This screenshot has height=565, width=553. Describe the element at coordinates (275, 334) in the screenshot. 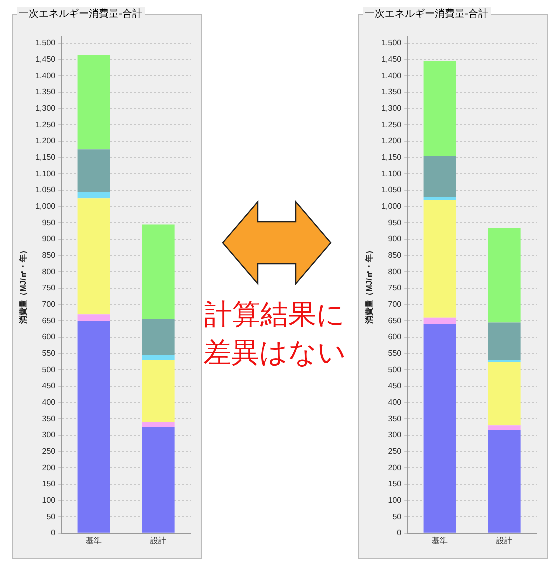

I see `text: 計算結果に差異はない` at that location.